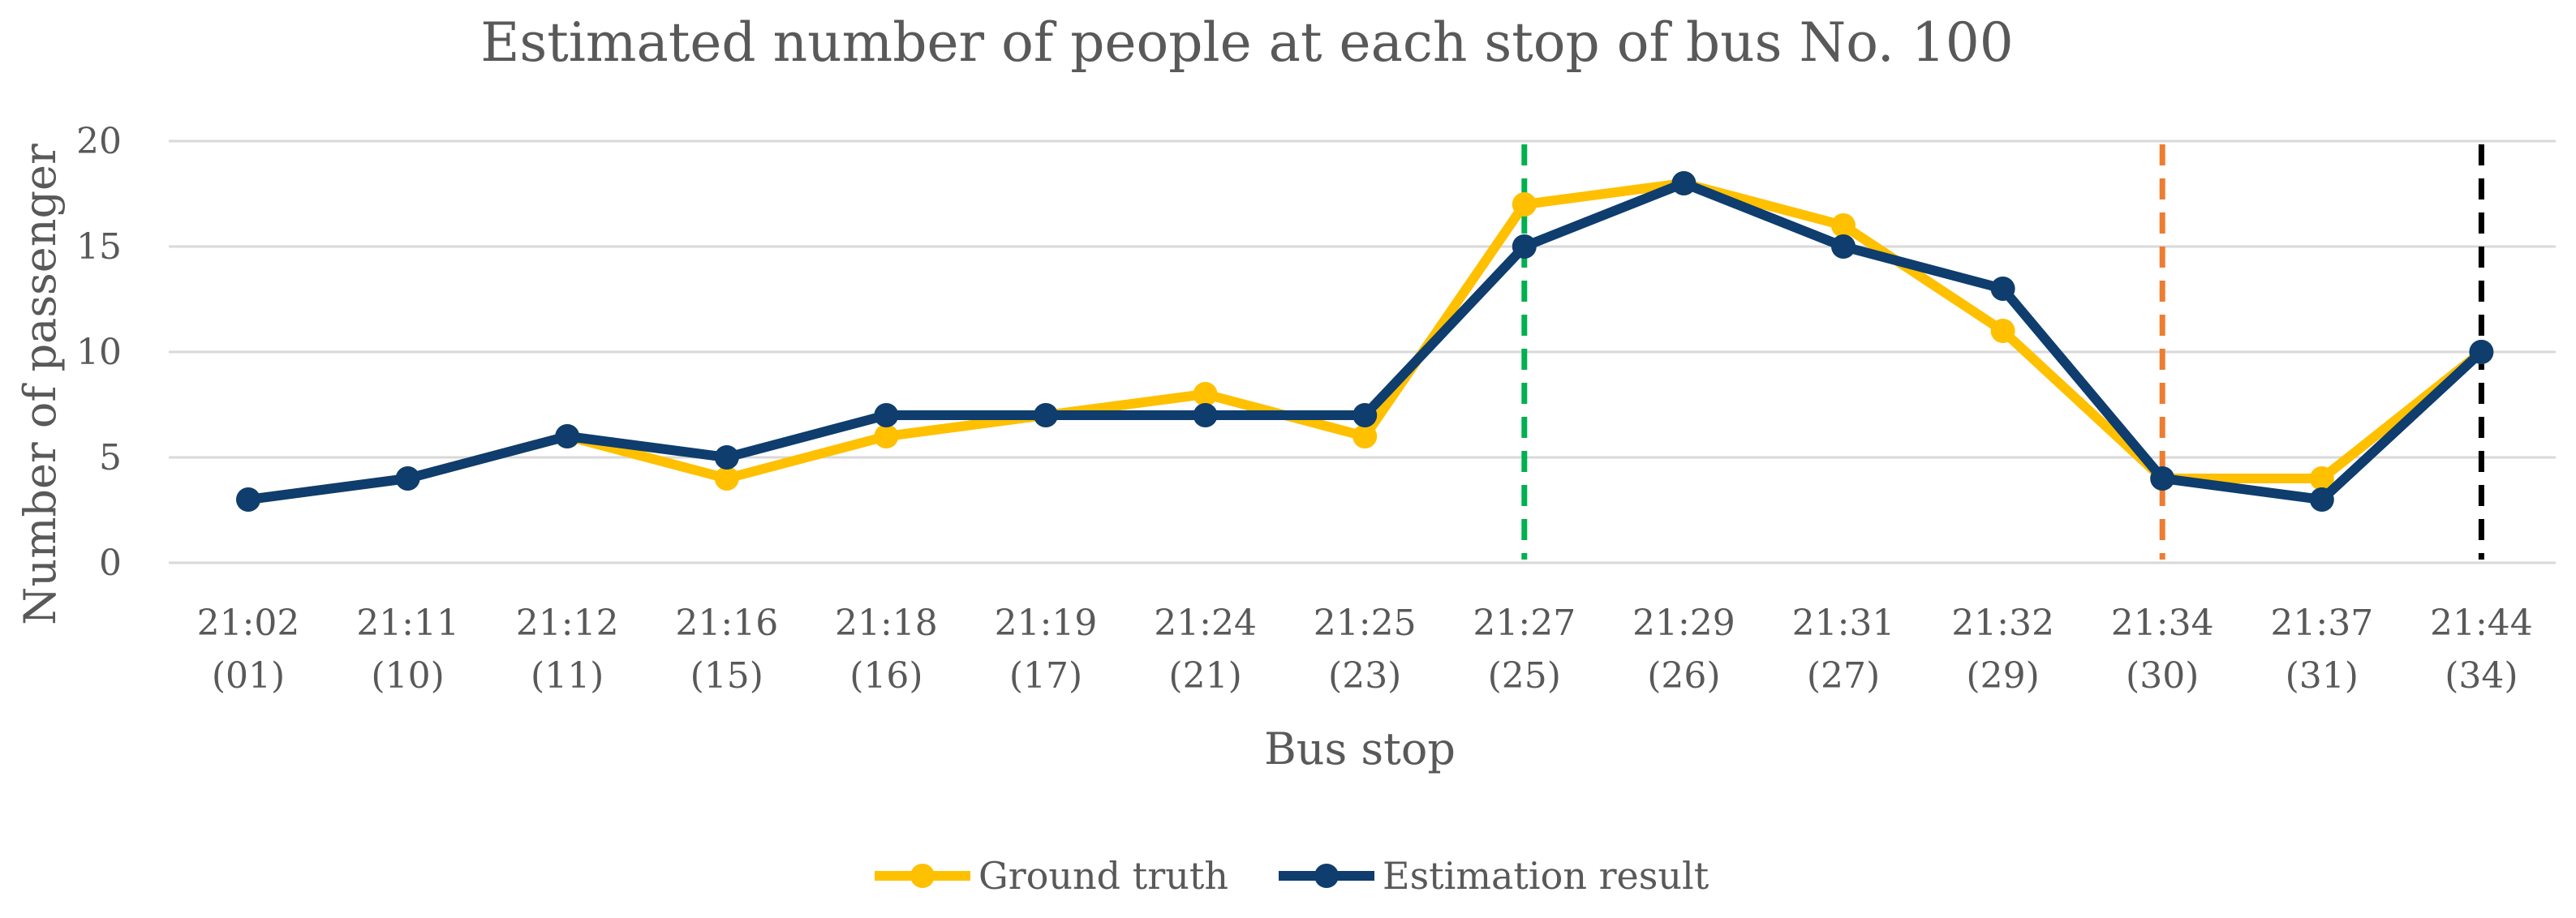 This screenshot has width=2576, height=918. I want to click on x-tick-stop: (34), so click(2481, 676).